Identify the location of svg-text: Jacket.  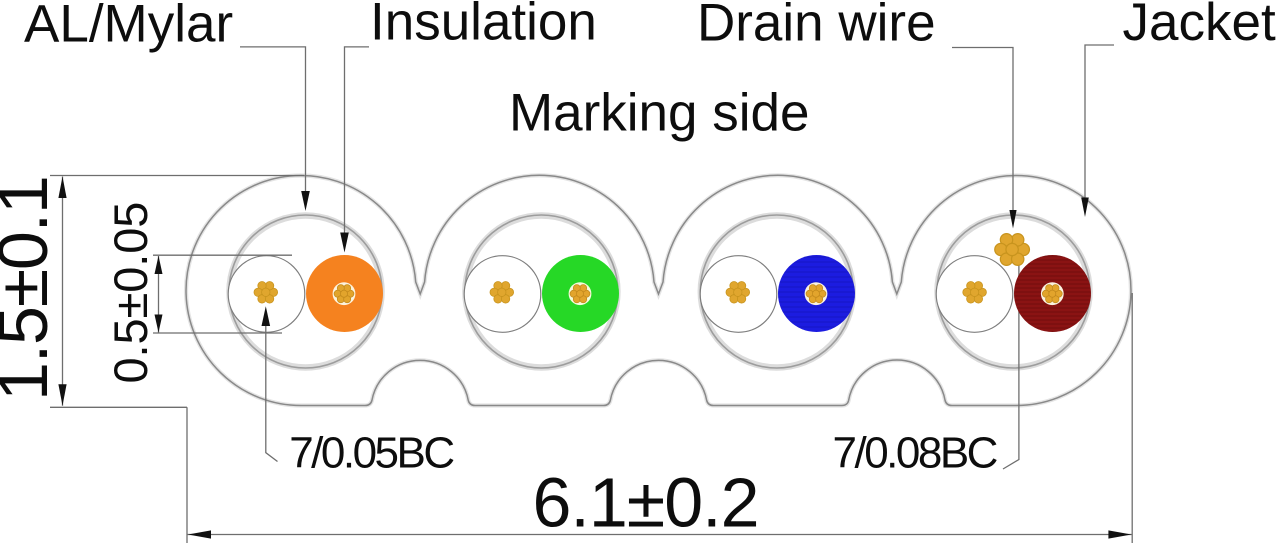
(1199, 26).